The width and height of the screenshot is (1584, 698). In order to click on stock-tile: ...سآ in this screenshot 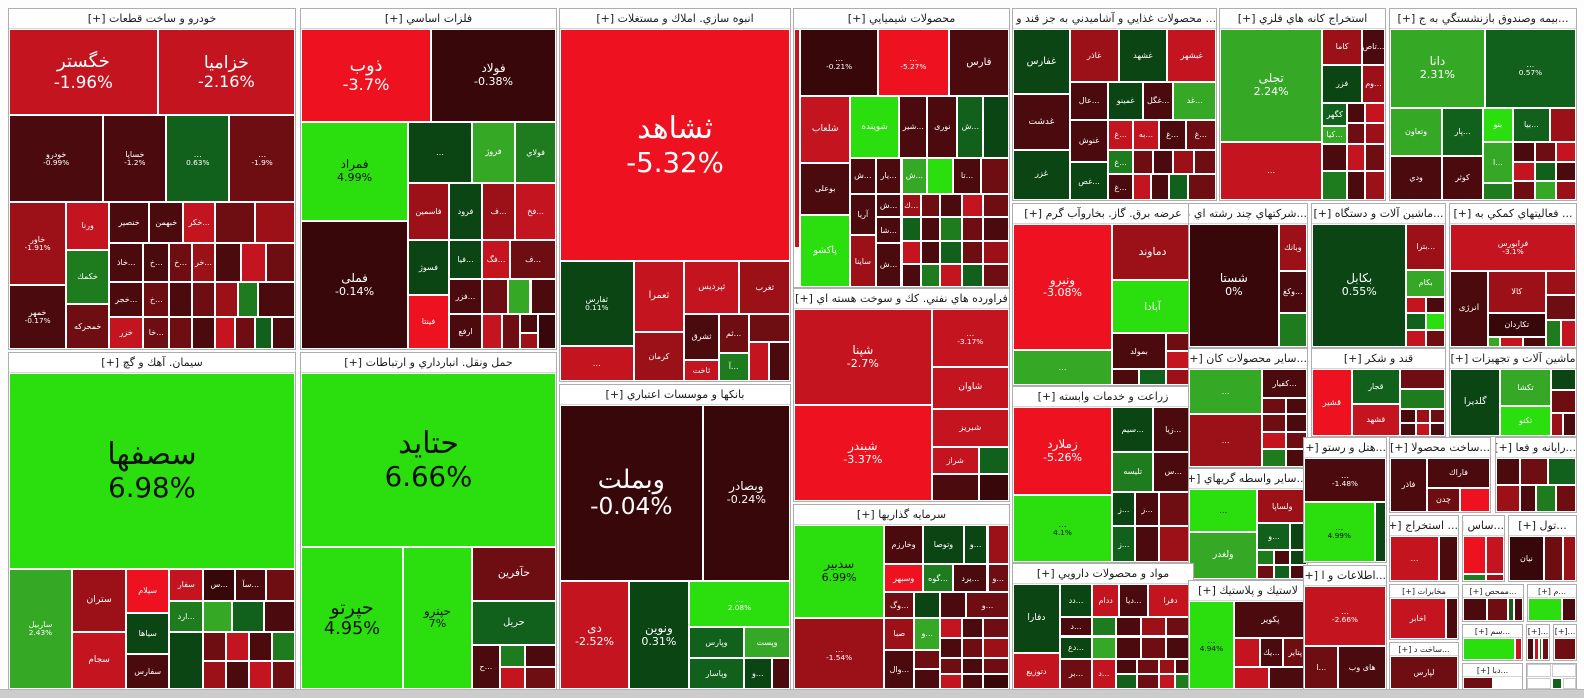, I will do `click(250, 584)`.